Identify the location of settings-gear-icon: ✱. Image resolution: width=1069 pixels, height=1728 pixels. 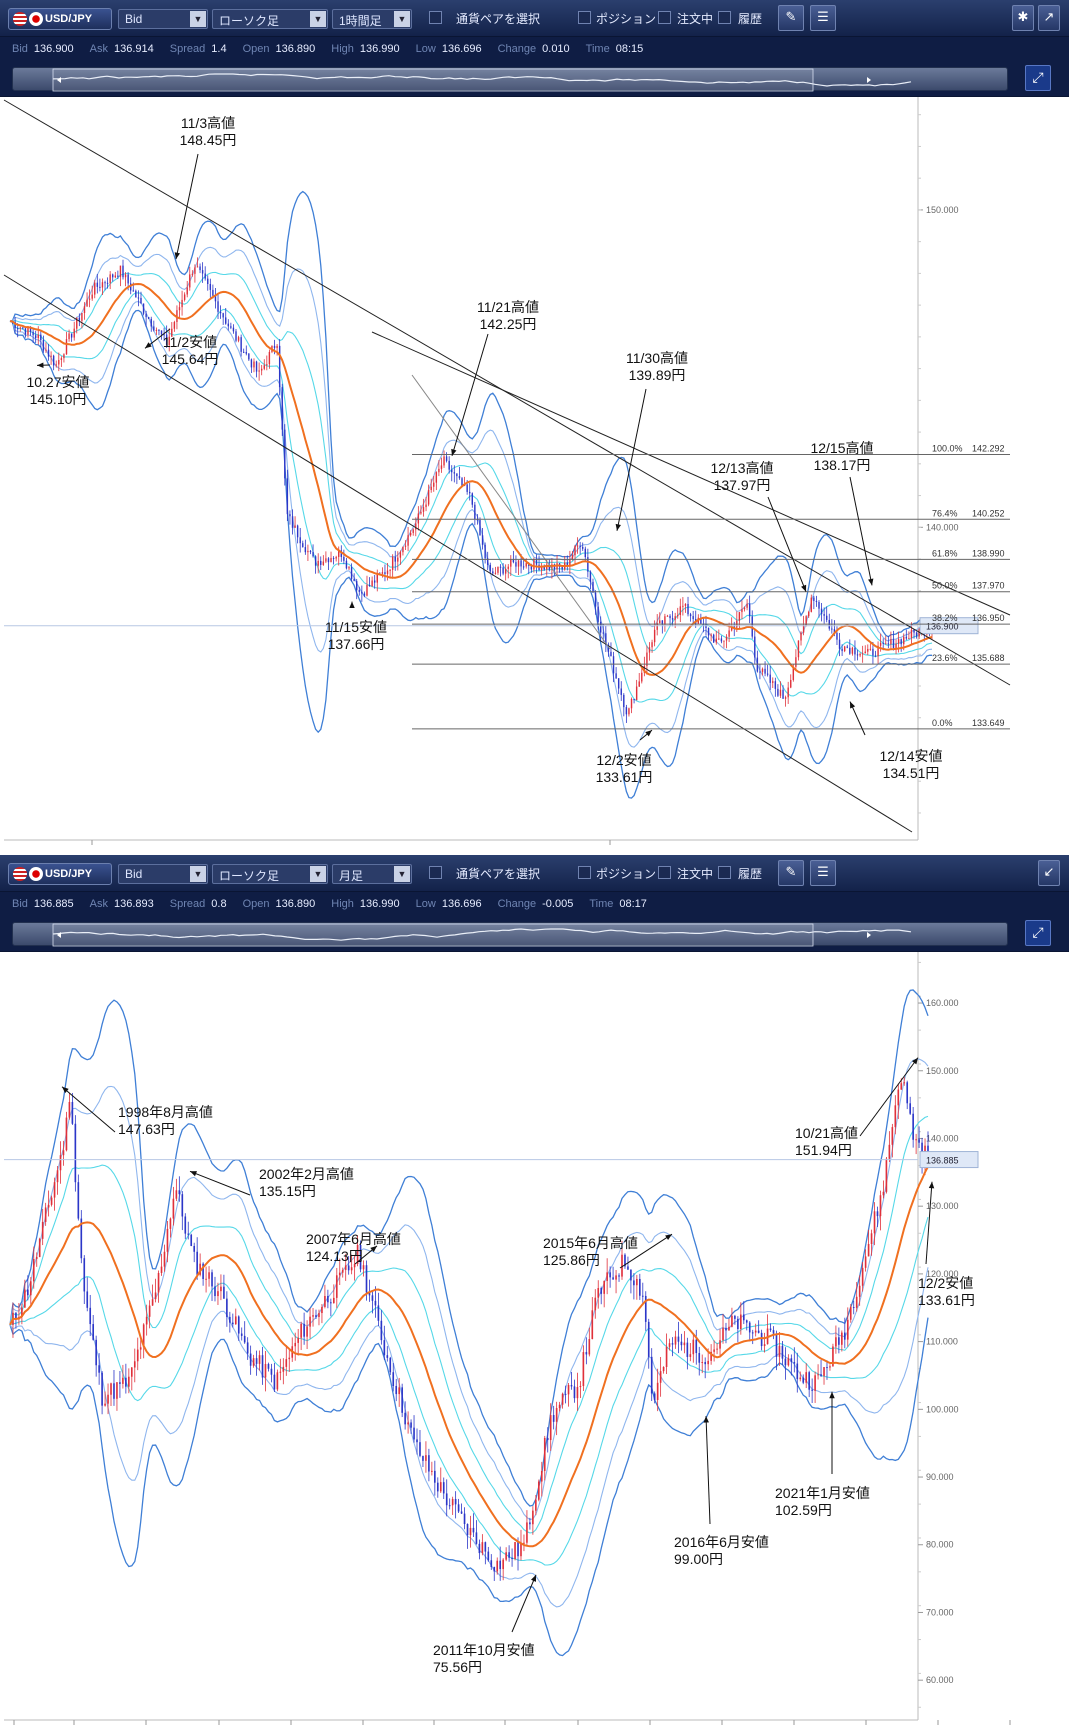
(1023, 18).